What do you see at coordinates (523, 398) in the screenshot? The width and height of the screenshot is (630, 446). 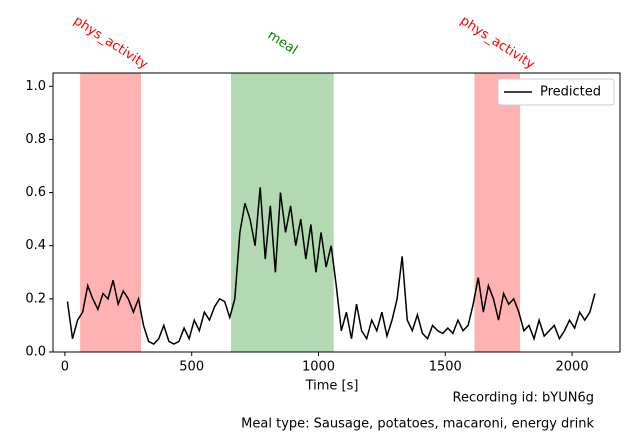 I see `recording-id: Recording id: bYUN6g` at bounding box center [523, 398].